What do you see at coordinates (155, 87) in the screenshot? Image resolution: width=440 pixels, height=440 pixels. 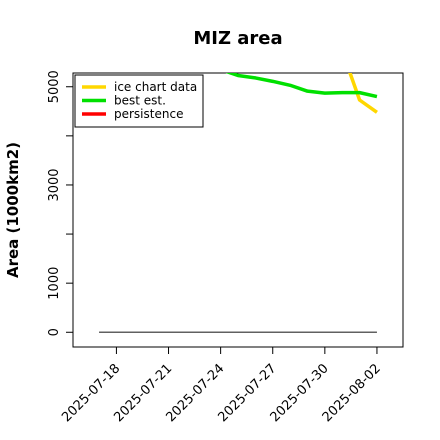 I see `legend-label-ice-chart-data: ice chart data` at bounding box center [155, 87].